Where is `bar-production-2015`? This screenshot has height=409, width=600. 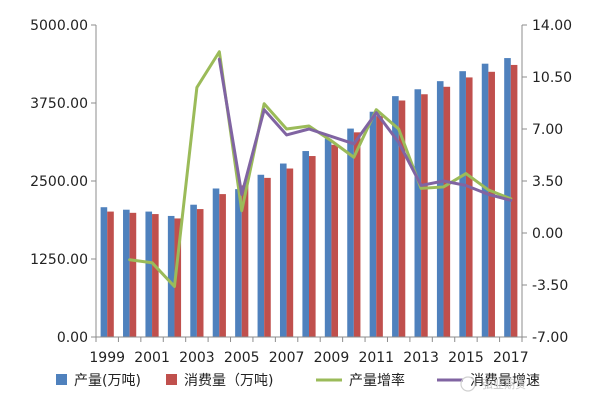
bar-production-2015 is located at coordinates (462, 204).